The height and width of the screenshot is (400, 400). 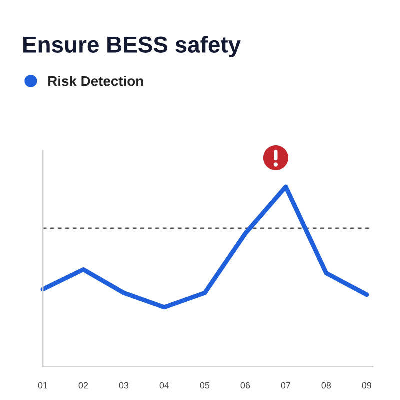 What do you see at coordinates (96, 81) in the screenshot?
I see `legend-label: Risk Detection` at bounding box center [96, 81].